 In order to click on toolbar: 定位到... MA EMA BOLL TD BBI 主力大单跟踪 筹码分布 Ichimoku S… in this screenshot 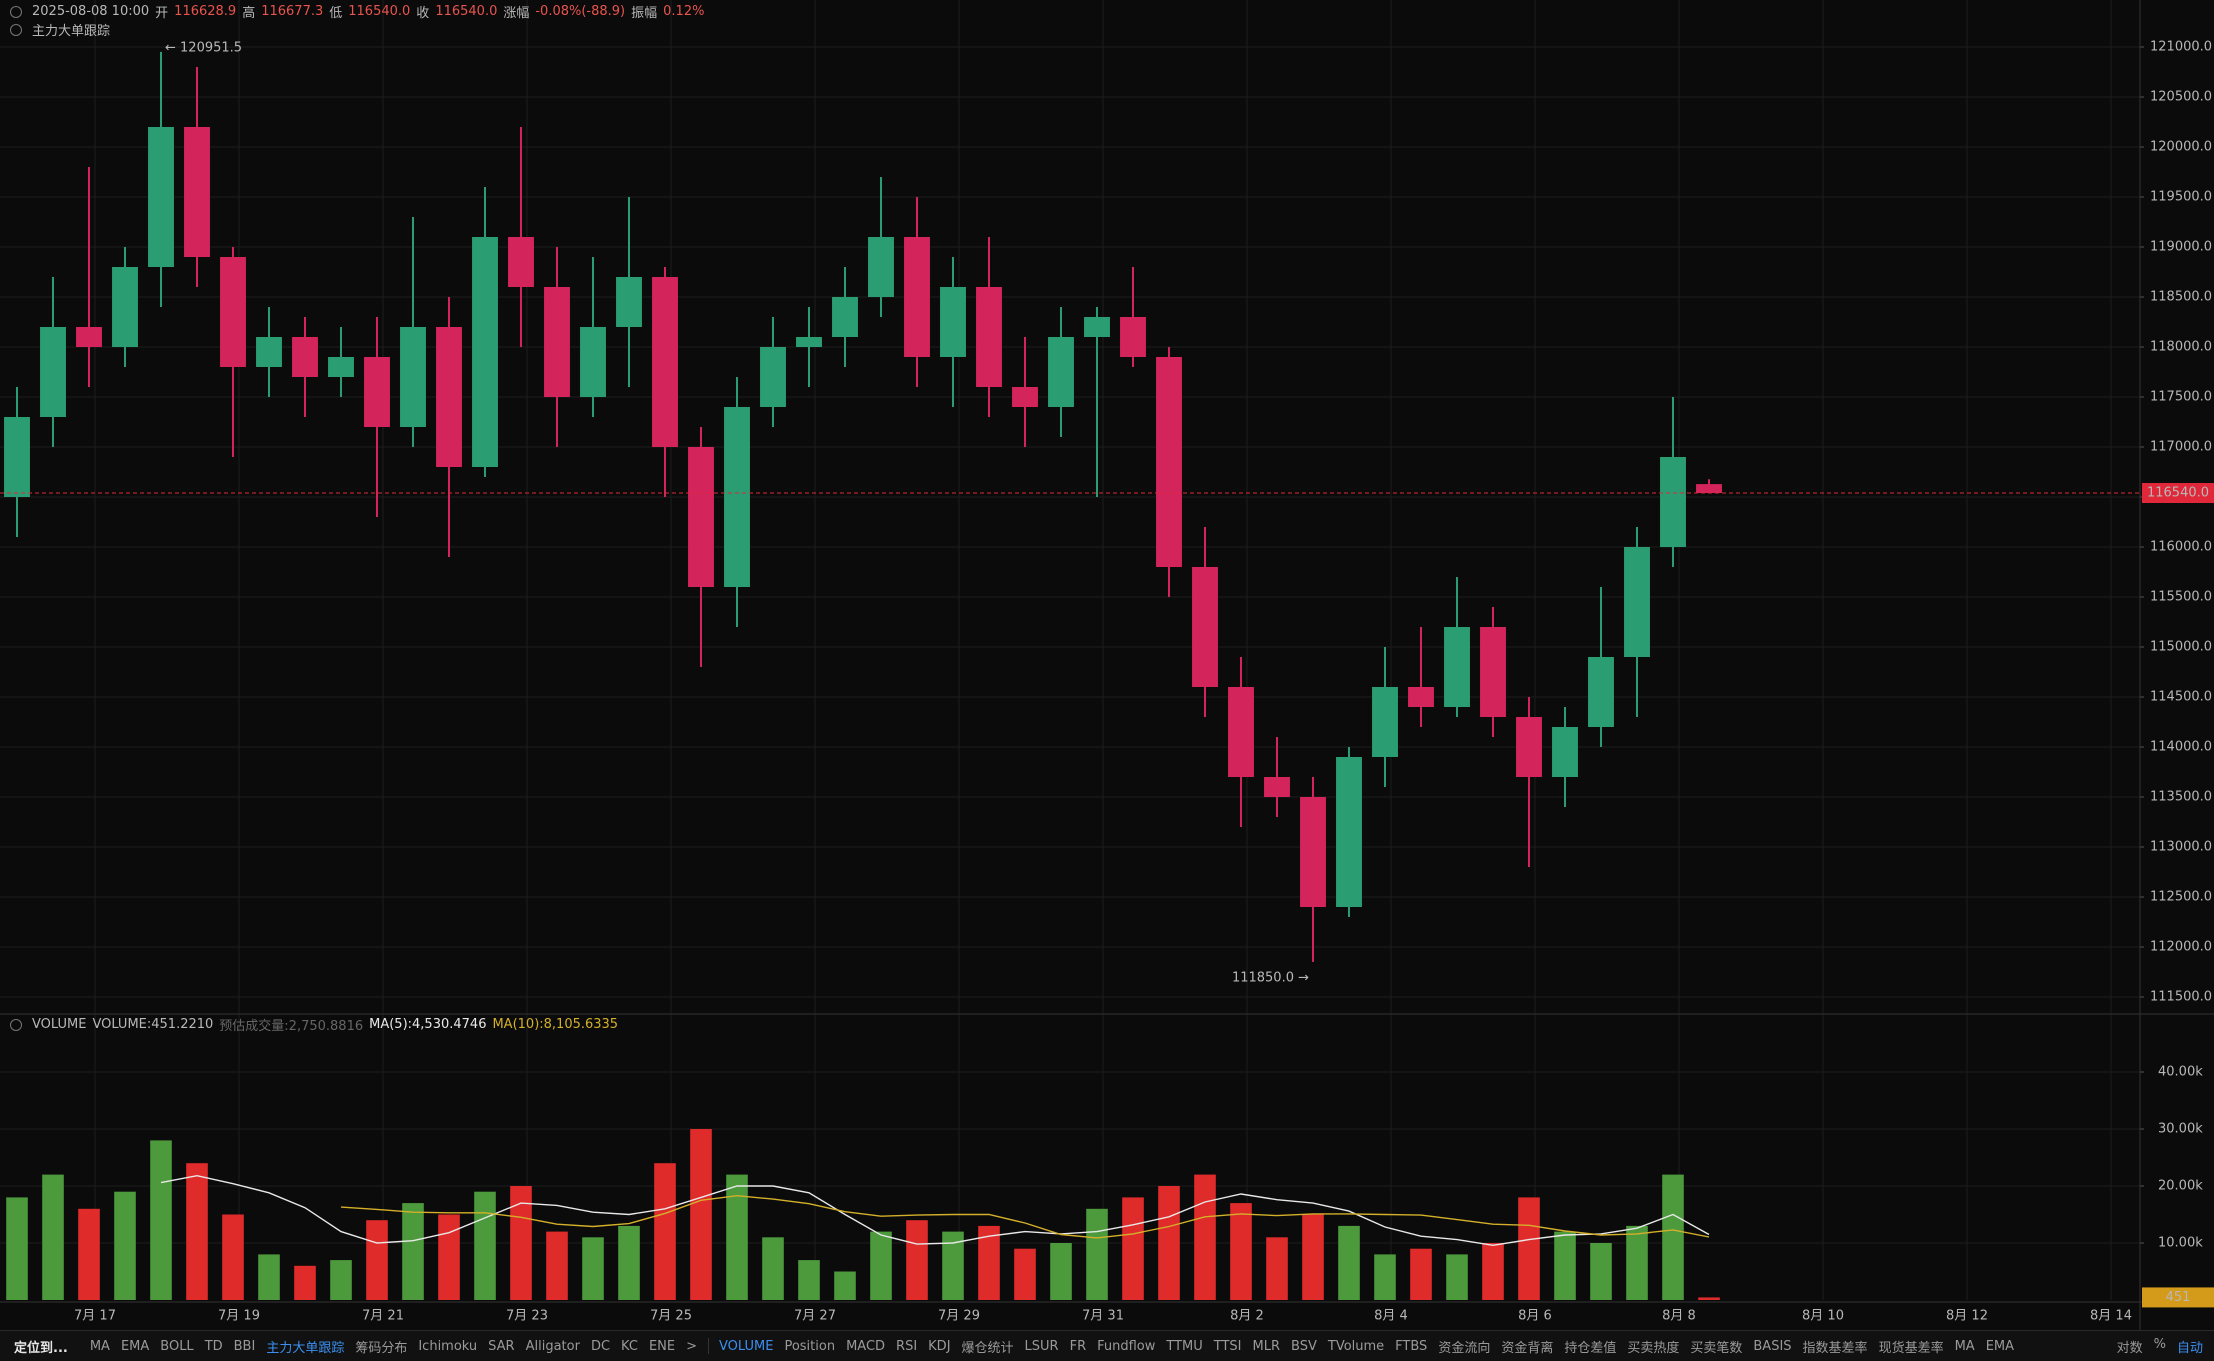, I will do `click(1107, 1345)`.